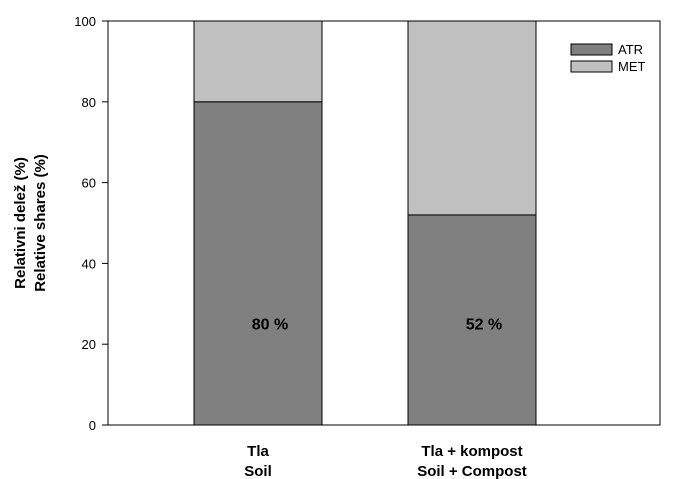  What do you see at coordinates (472, 461) in the screenshot?
I see `x-category-label-1: Tla + kompost Soil + Compost` at bounding box center [472, 461].